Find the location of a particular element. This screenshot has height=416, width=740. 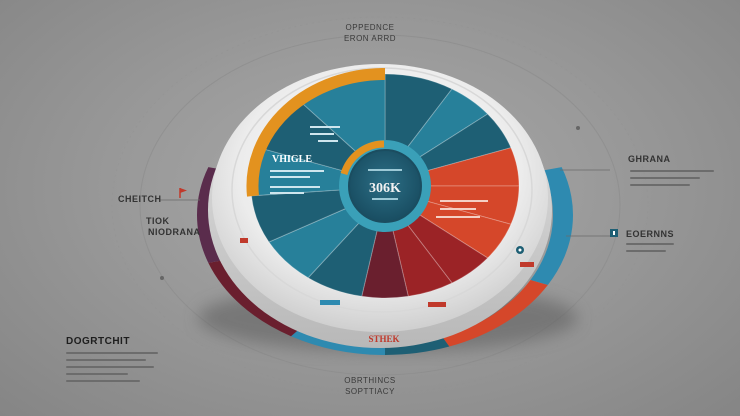

flag-icon is located at coordinates (183, 193).